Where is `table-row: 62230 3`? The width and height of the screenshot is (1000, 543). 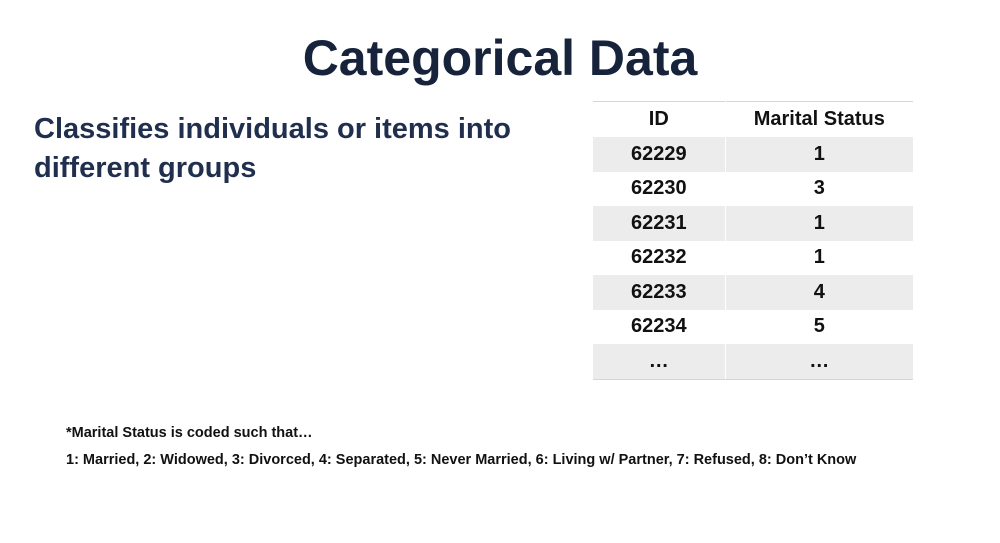
table-row: 62230 3 is located at coordinates (753, 188).